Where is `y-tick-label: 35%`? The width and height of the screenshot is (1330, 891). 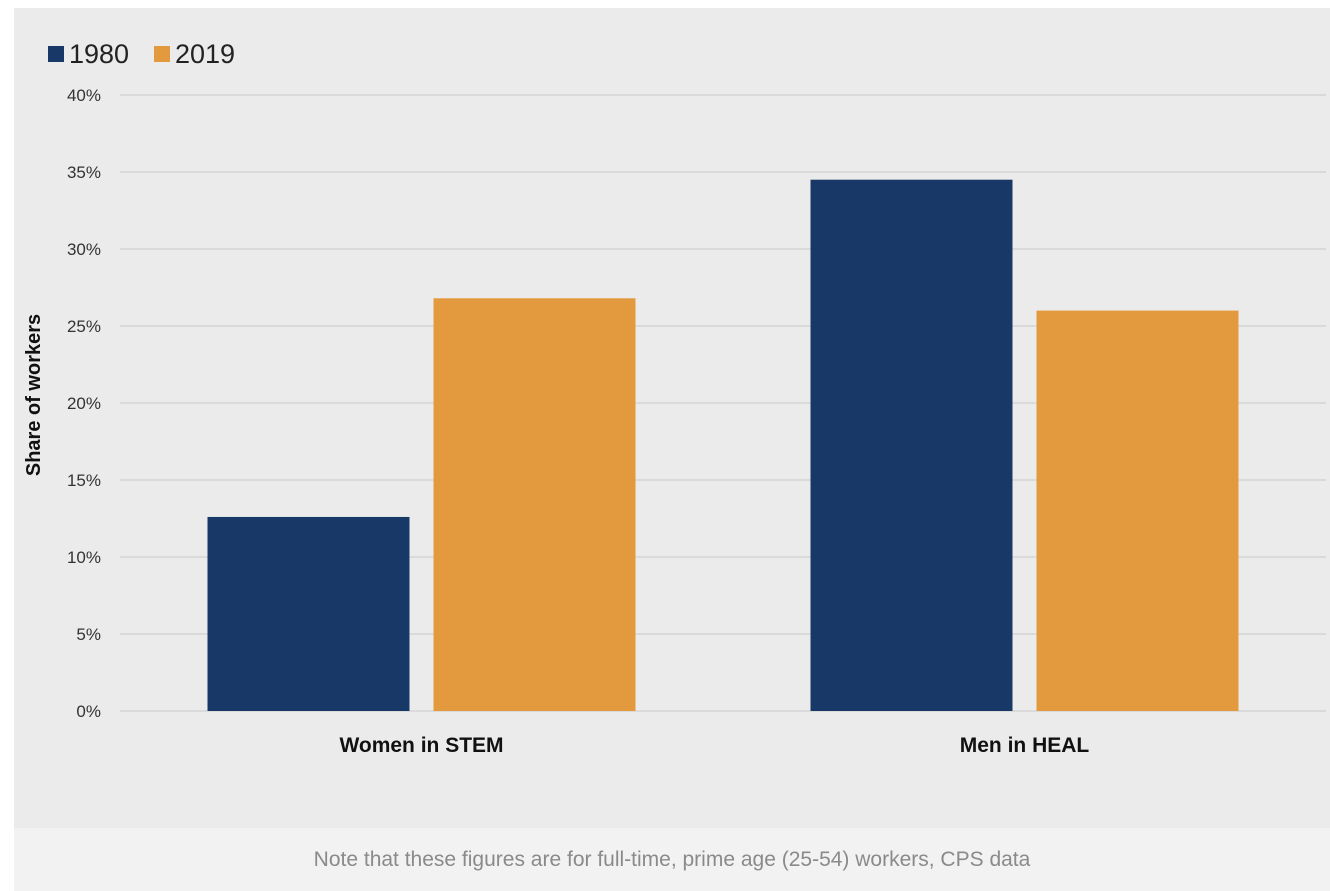 y-tick-label: 35% is located at coordinates (84, 172).